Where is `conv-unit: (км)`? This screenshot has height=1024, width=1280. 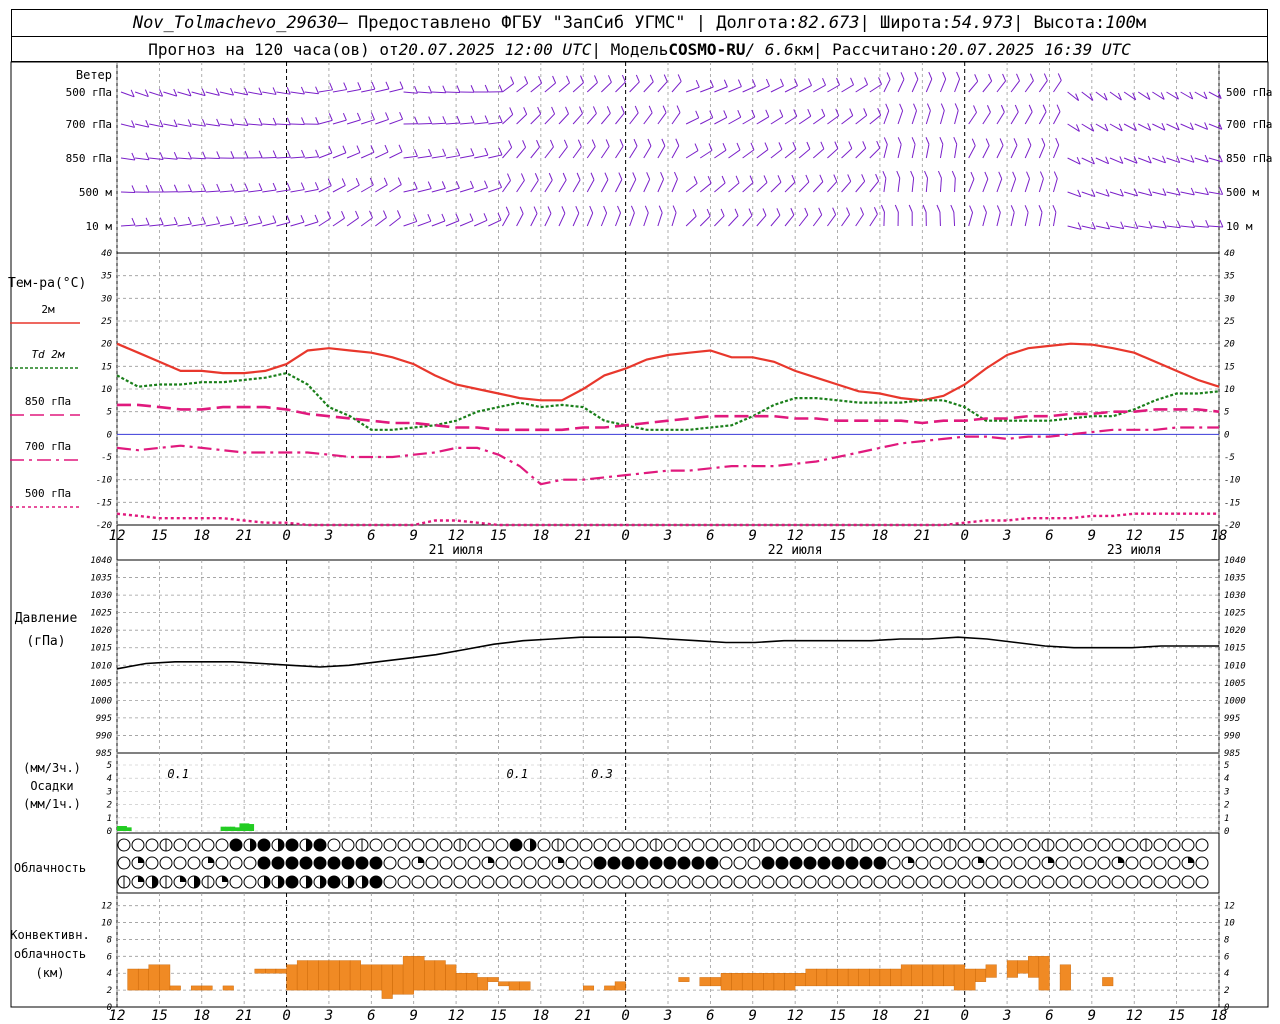 conv-unit: (км) is located at coordinates (50, 973).